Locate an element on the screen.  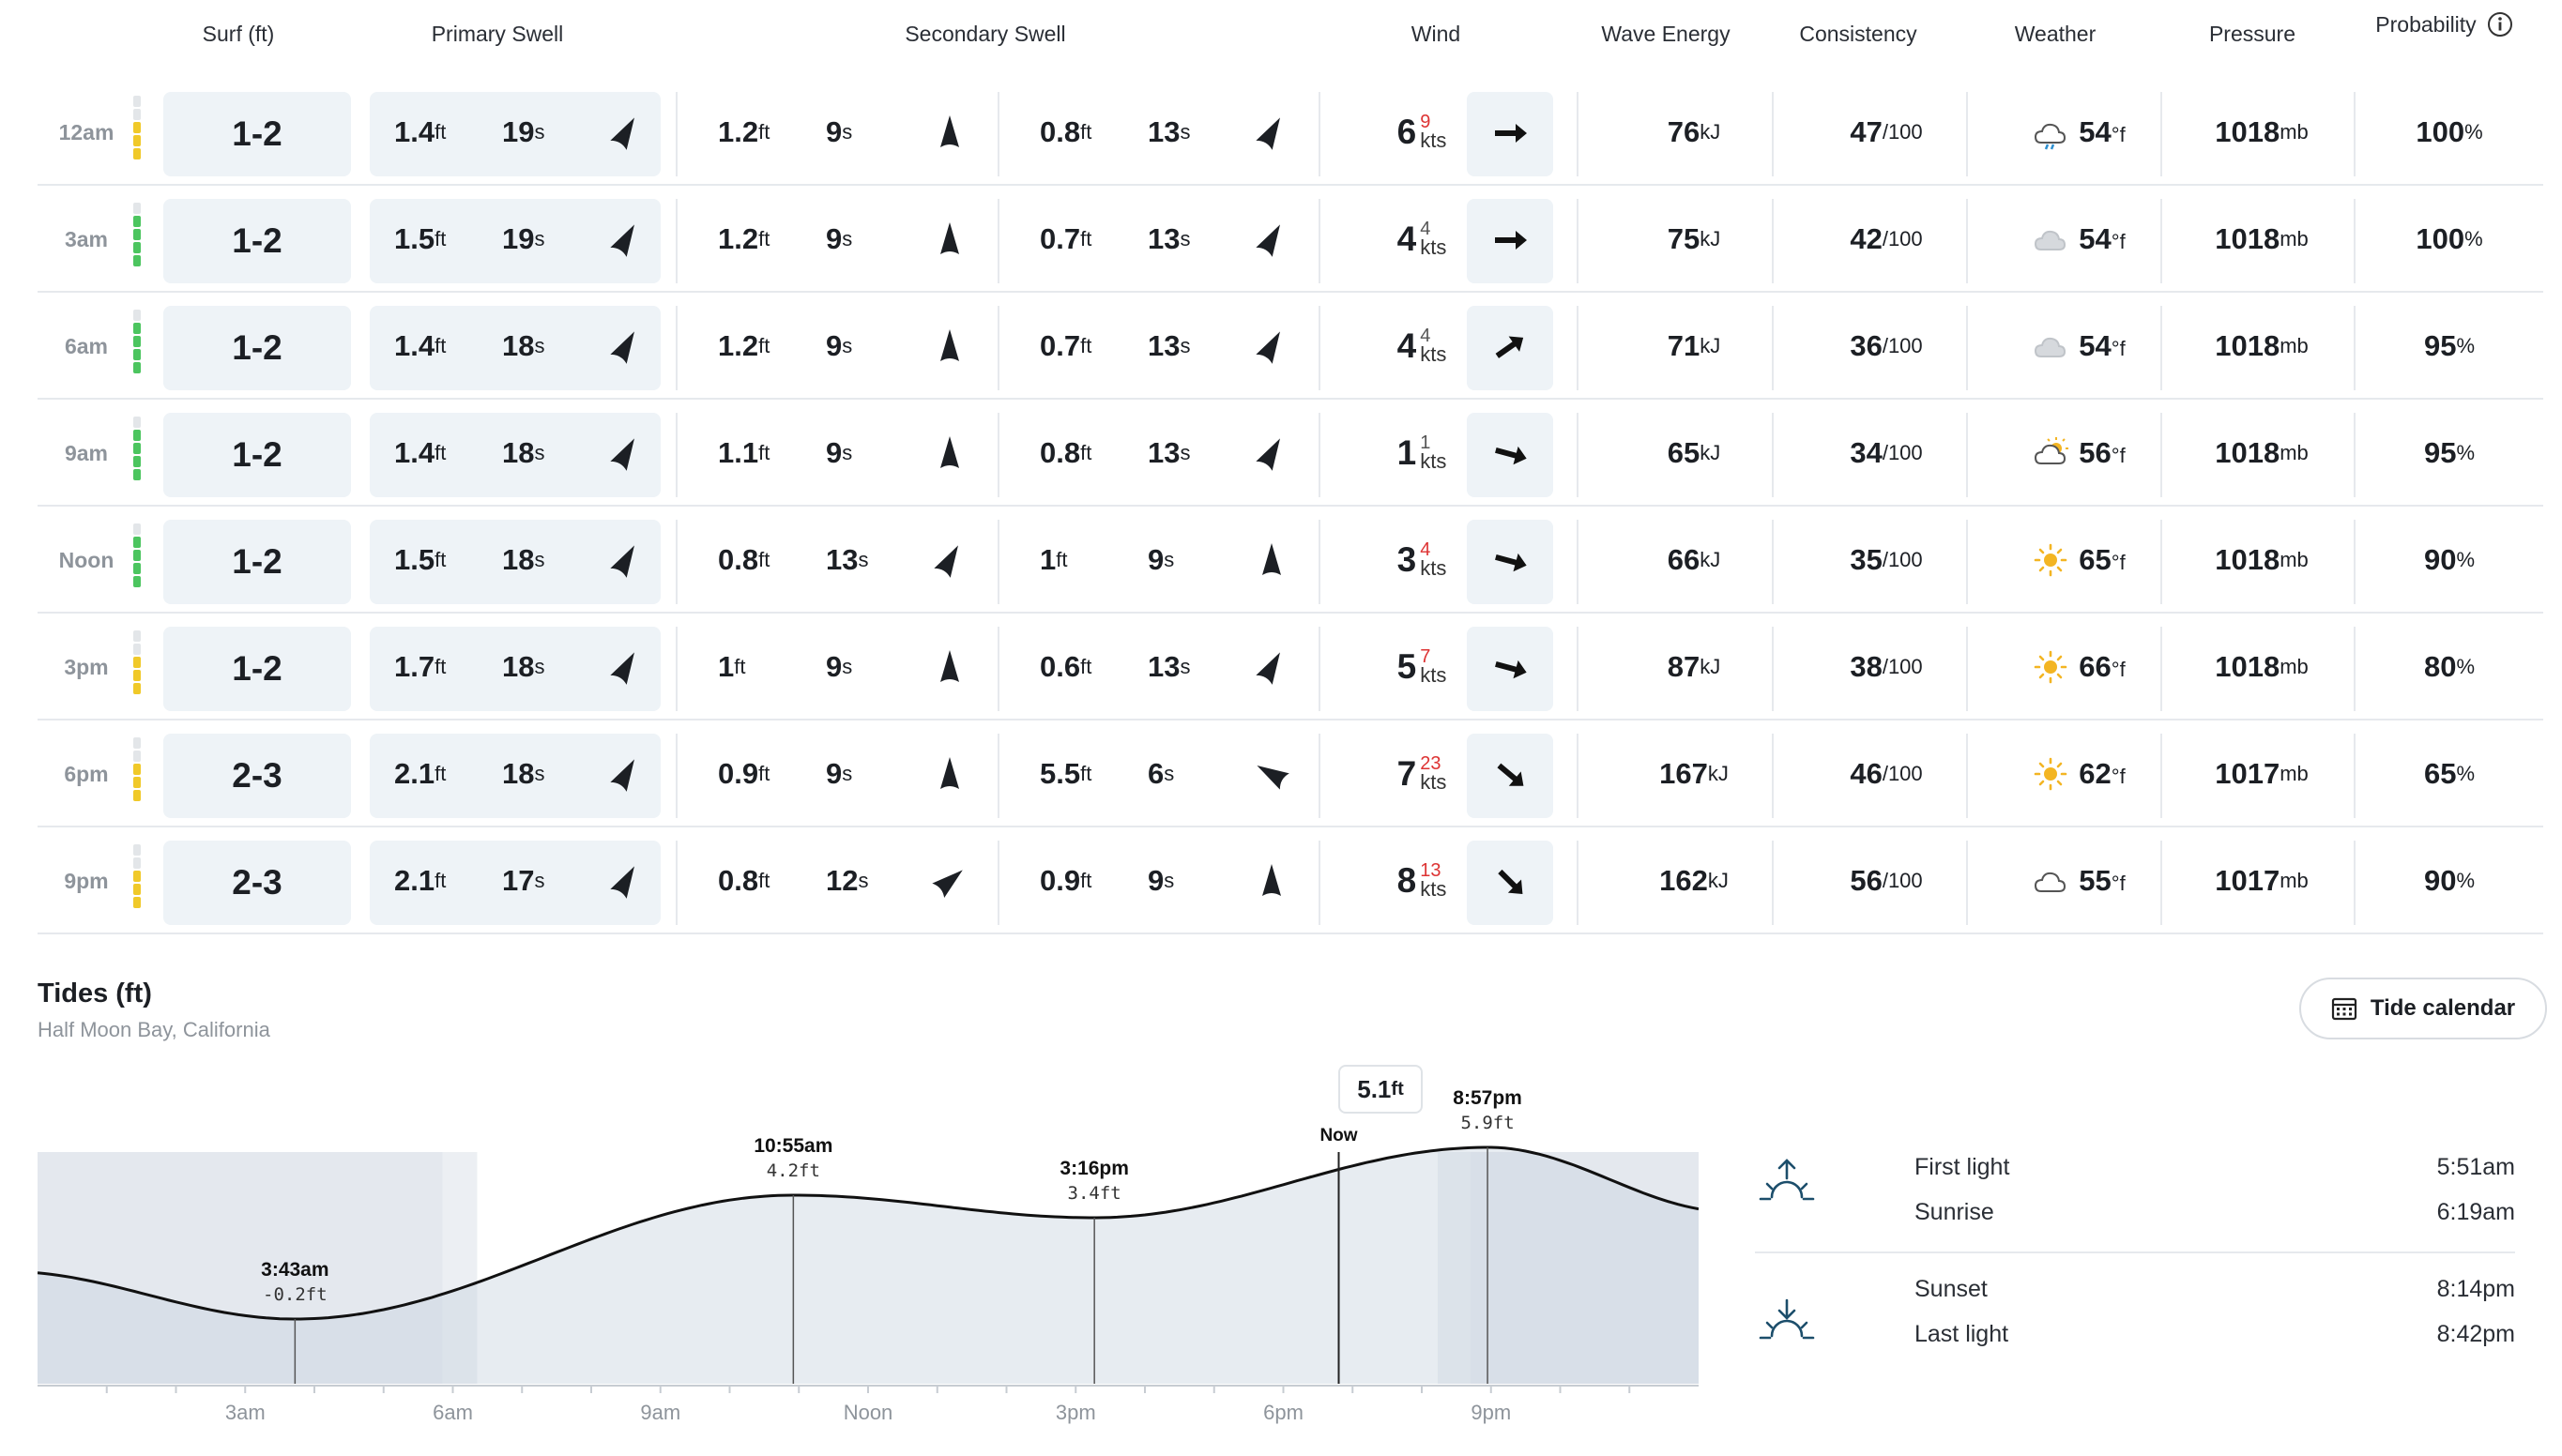
tide-event-height: -0.2ft is located at coordinates (296, 1294).